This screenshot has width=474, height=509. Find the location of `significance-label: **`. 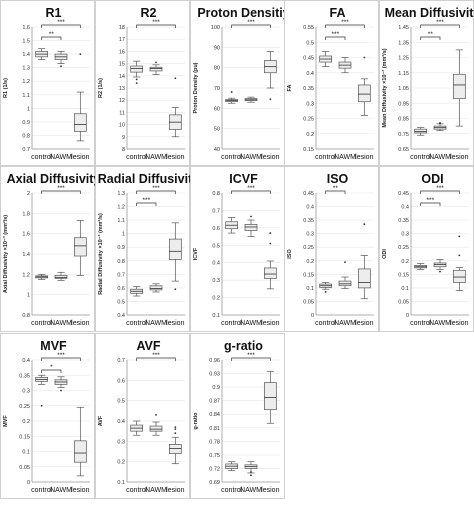

significance-label: ** is located at coordinates (431, 34).